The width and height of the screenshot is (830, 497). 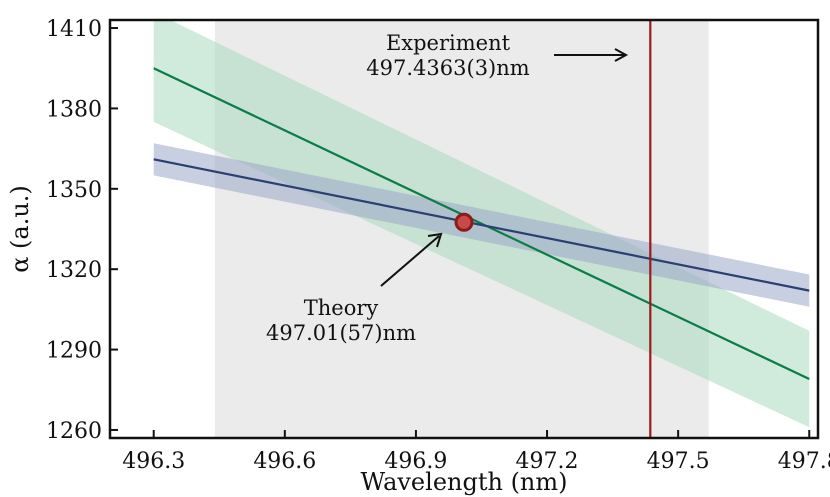 I want to click on x-tick-label: 496.3, so click(x=153, y=461).